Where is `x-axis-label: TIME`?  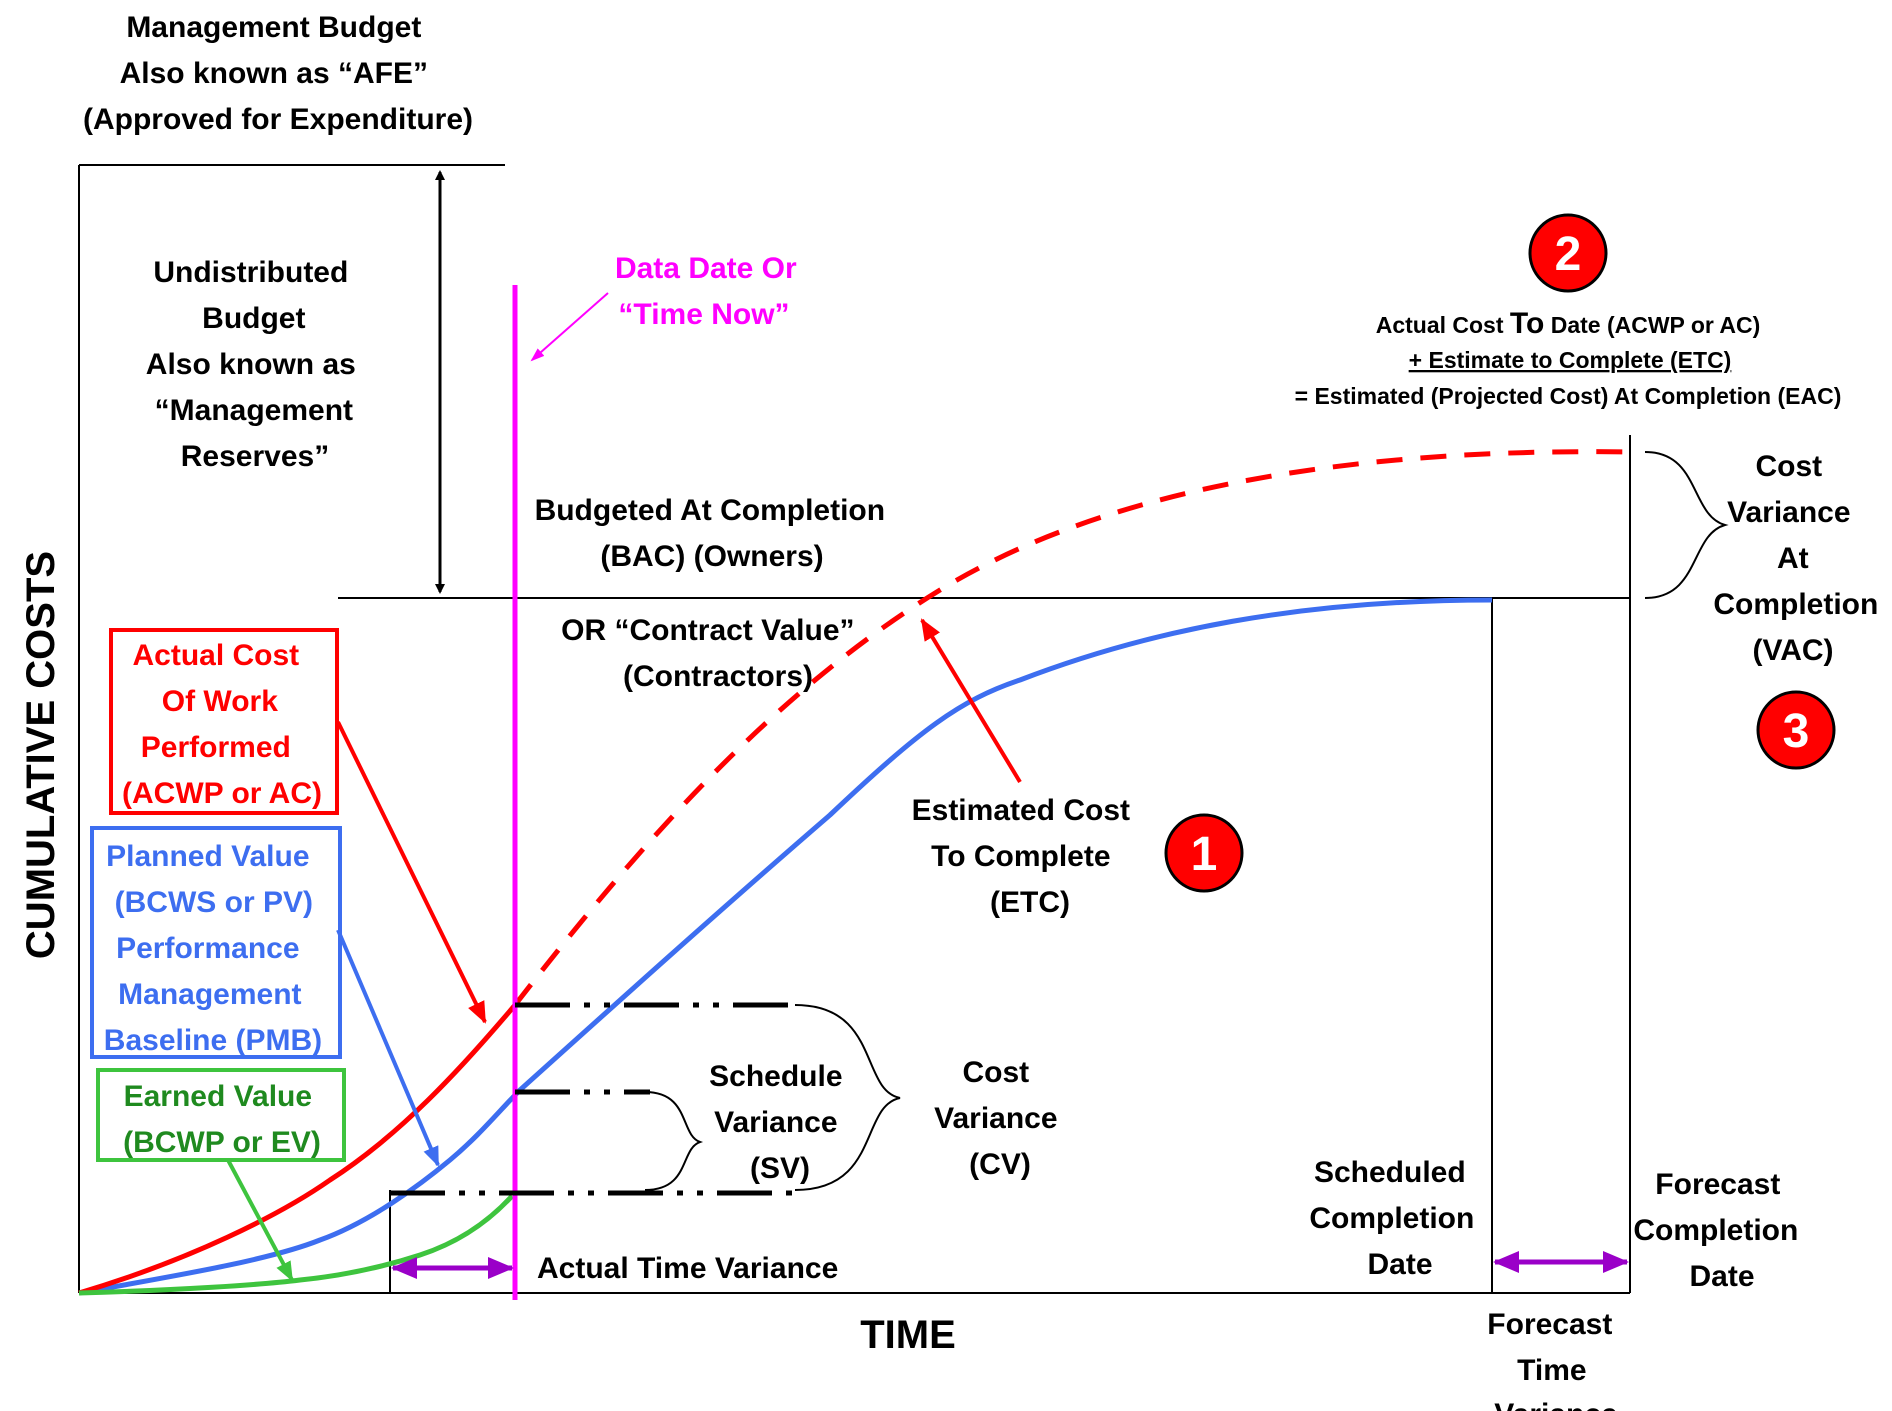
x-axis-label: TIME is located at coordinates (908, 1335).